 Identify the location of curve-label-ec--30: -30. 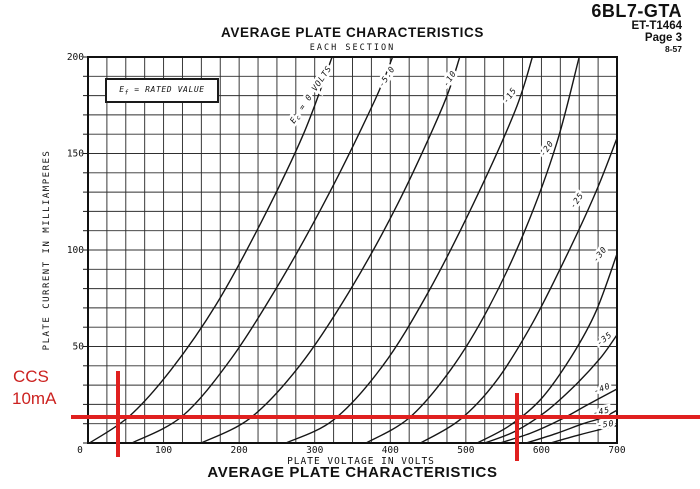
(599, 254).